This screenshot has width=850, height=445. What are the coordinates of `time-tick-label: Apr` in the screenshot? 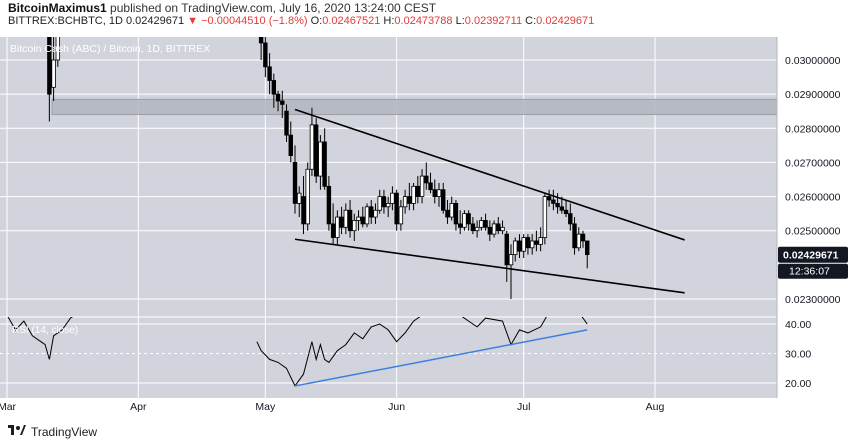 It's located at (138, 407).